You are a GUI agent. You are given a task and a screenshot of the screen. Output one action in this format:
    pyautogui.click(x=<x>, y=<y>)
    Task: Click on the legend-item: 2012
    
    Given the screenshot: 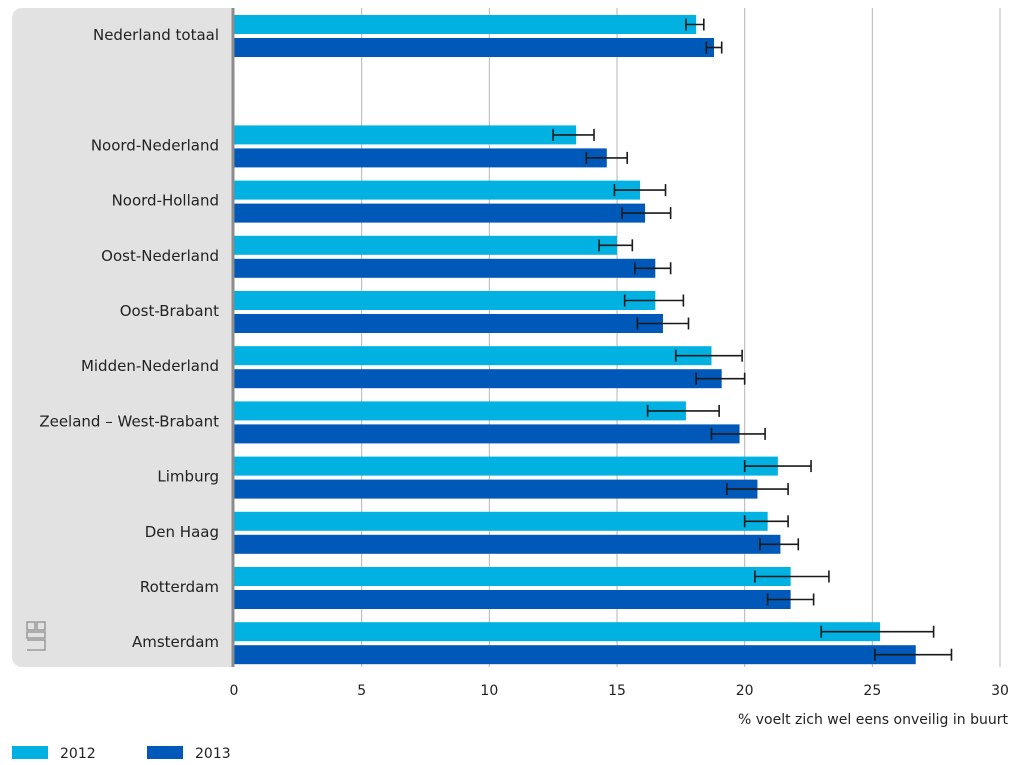 What is the action you would take?
    pyautogui.click(x=54, y=754)
    